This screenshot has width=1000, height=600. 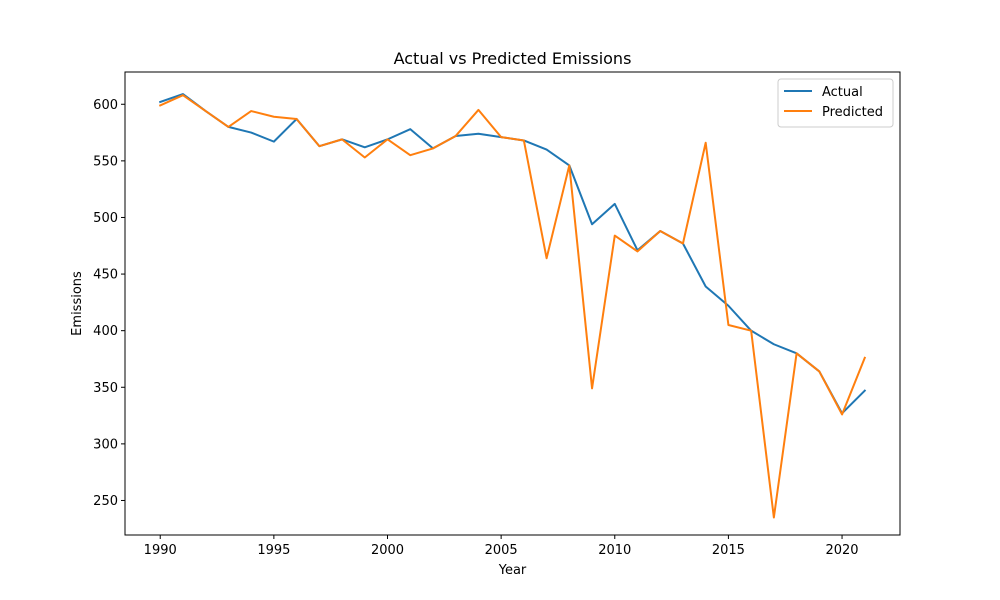 I want to click on x-tick-label: 2015, so click(x=728, y=550).